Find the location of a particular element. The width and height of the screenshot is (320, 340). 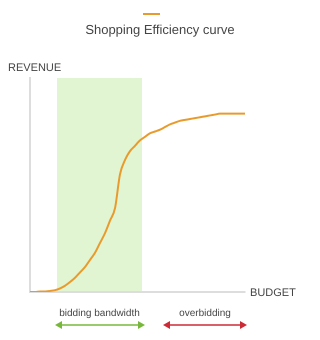

chart-title: Shopping Efficiency curve is located at coordinates (160, 29).